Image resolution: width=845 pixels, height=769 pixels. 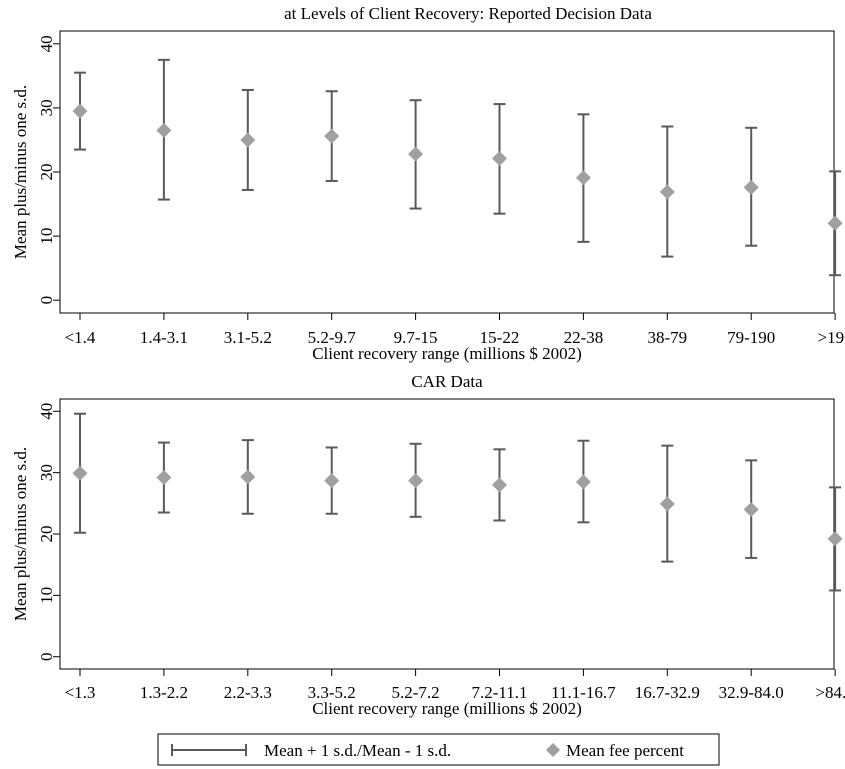 I want to click on legend-label-mean: Mean fee percent, so click(x=625, y=750).